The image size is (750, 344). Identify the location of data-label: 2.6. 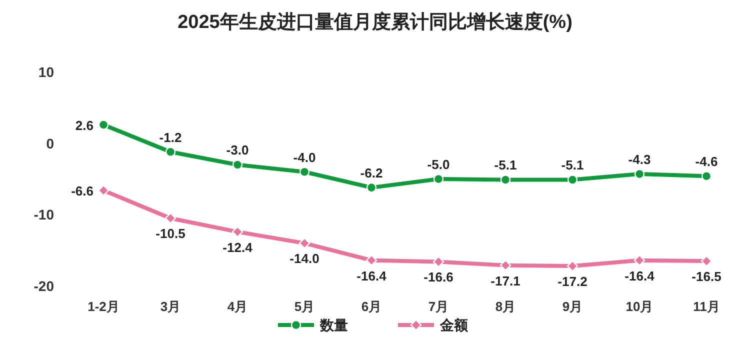
(84, 125).